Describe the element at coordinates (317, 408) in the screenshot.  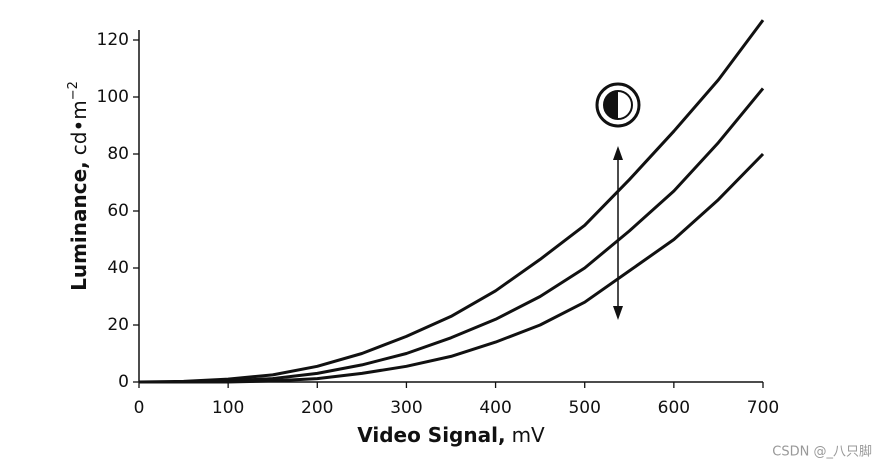
I see `x-tick-label: 200` at that location.